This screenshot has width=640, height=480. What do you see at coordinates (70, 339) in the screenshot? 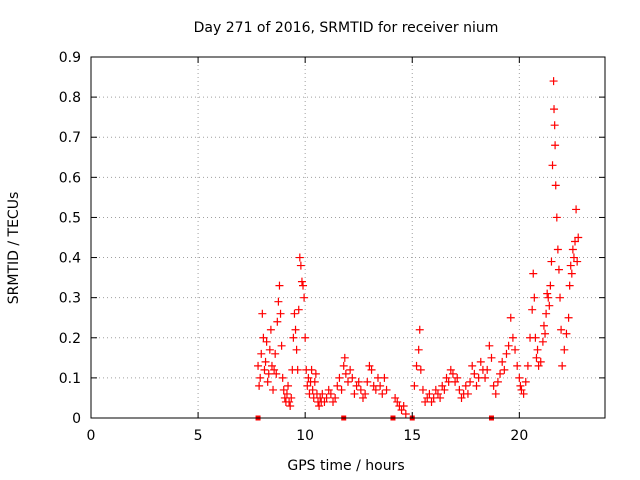
I see `y-tick-label: 0.2` at bounding box center [70, 339].